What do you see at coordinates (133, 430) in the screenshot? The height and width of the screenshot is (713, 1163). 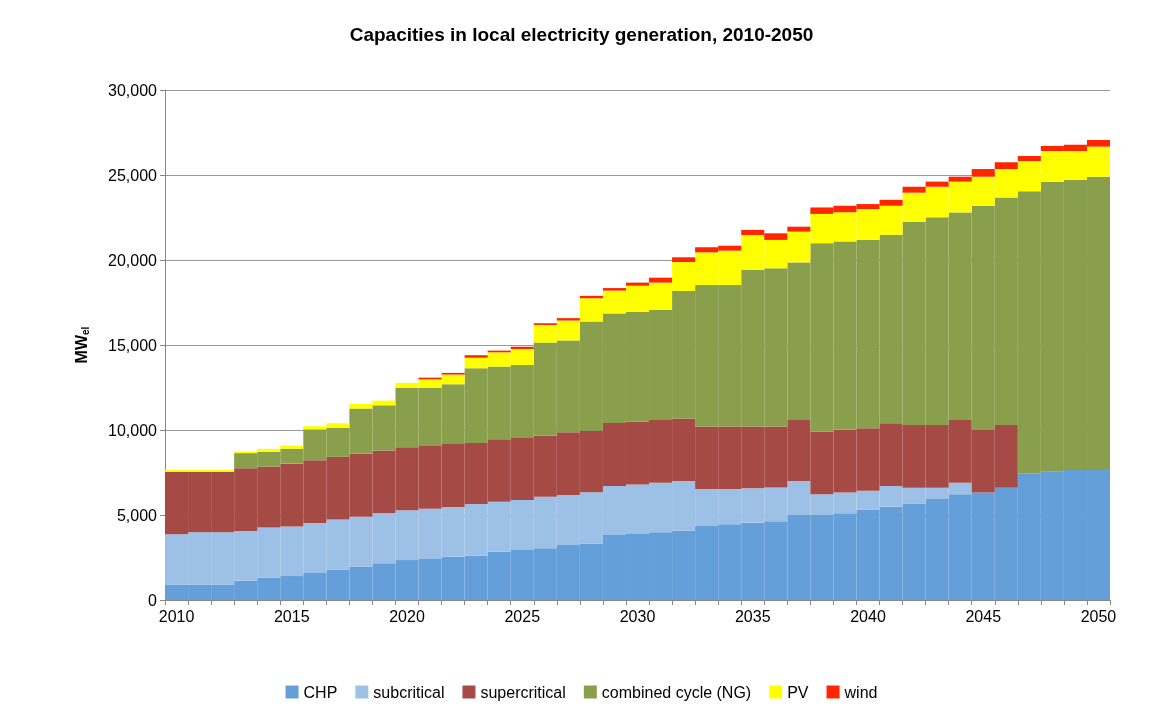 I see `y-tick-label: 10,000` at bounding box center [133, 430].